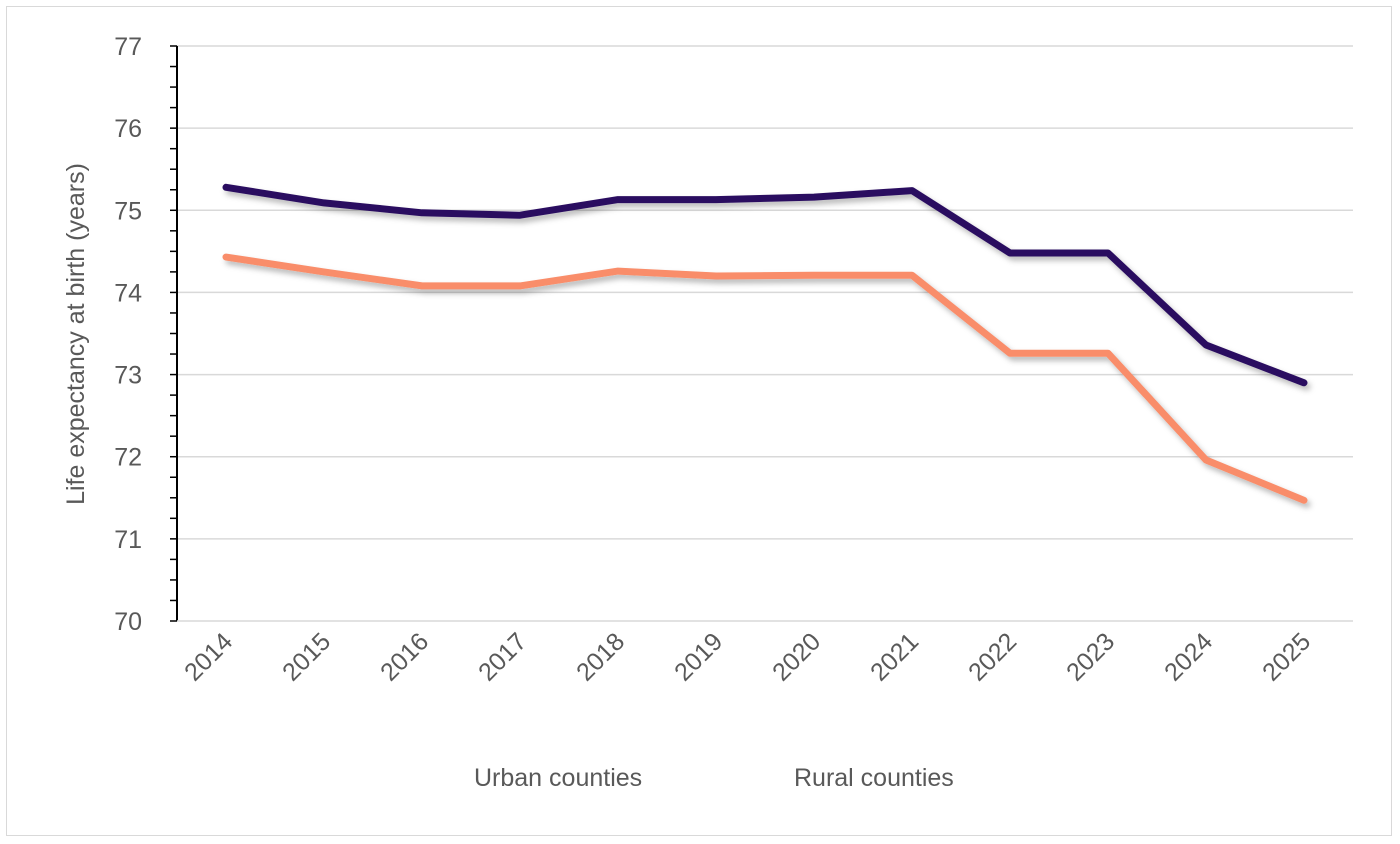 The width and height of the screenshot is (1400, 844). Describe the element at coordinates (698, 656) in the screenshot. I see `x-tick-label: 2019` at that location.